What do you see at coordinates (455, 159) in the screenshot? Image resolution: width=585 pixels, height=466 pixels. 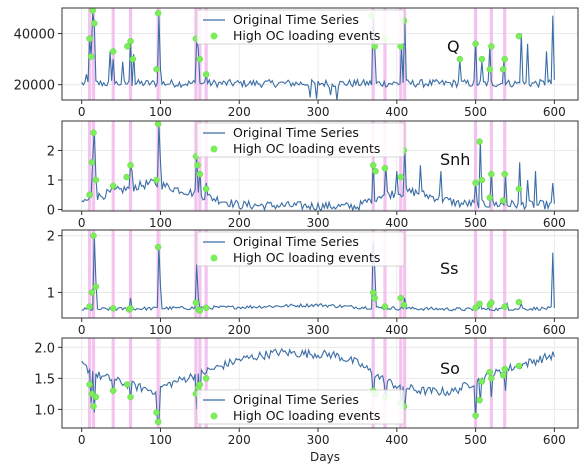 I see `panel-label: Snh` at bounding box center [455, 159].